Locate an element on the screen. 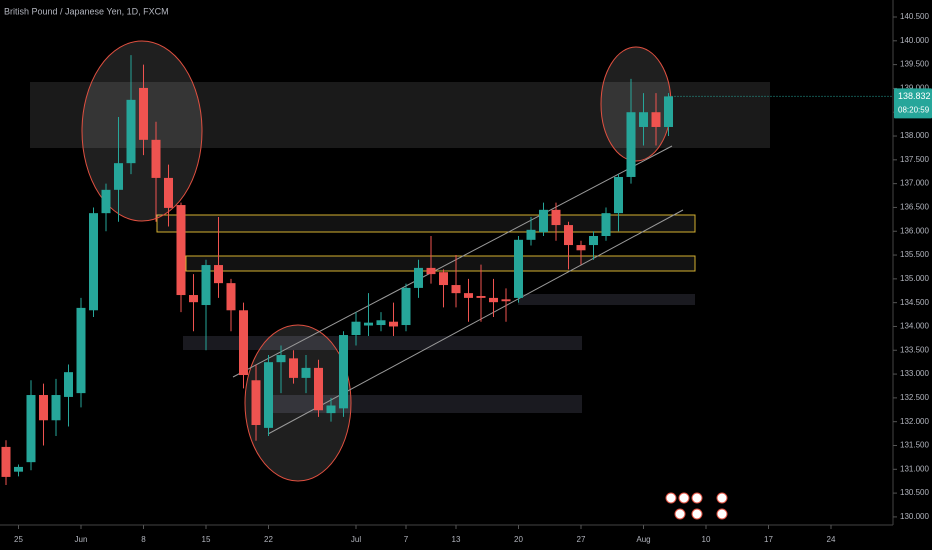 Image resolution: width=932 pixels, height=550 pixels. y-tick-label: 132.000 is located at coordinates (914, 421).